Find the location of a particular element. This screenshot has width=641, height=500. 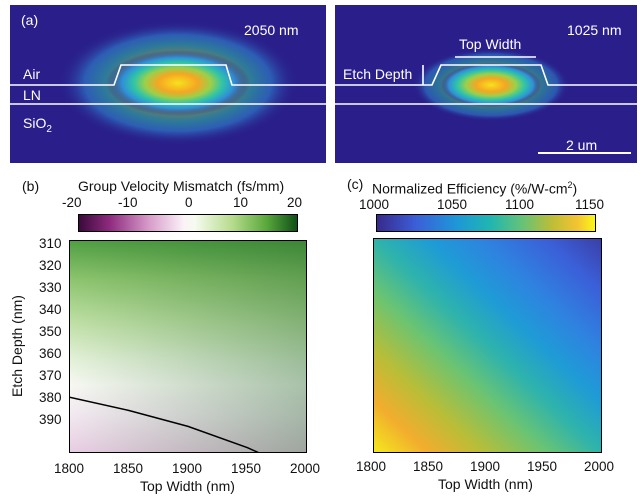

sio2-subscript: 2 is located at coordinates (49, 129).